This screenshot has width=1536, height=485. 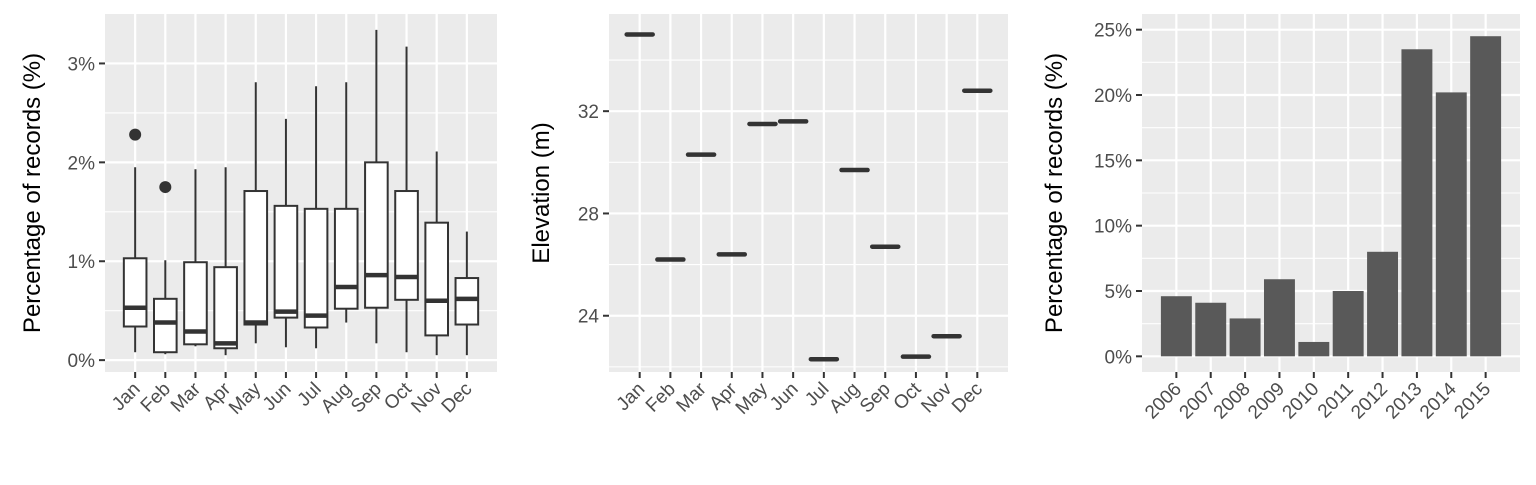 What do you see at coordinates (1232, 401) in the screenshot?
I see `x-tick-label: 2008` at bounding box center [1232, 401].